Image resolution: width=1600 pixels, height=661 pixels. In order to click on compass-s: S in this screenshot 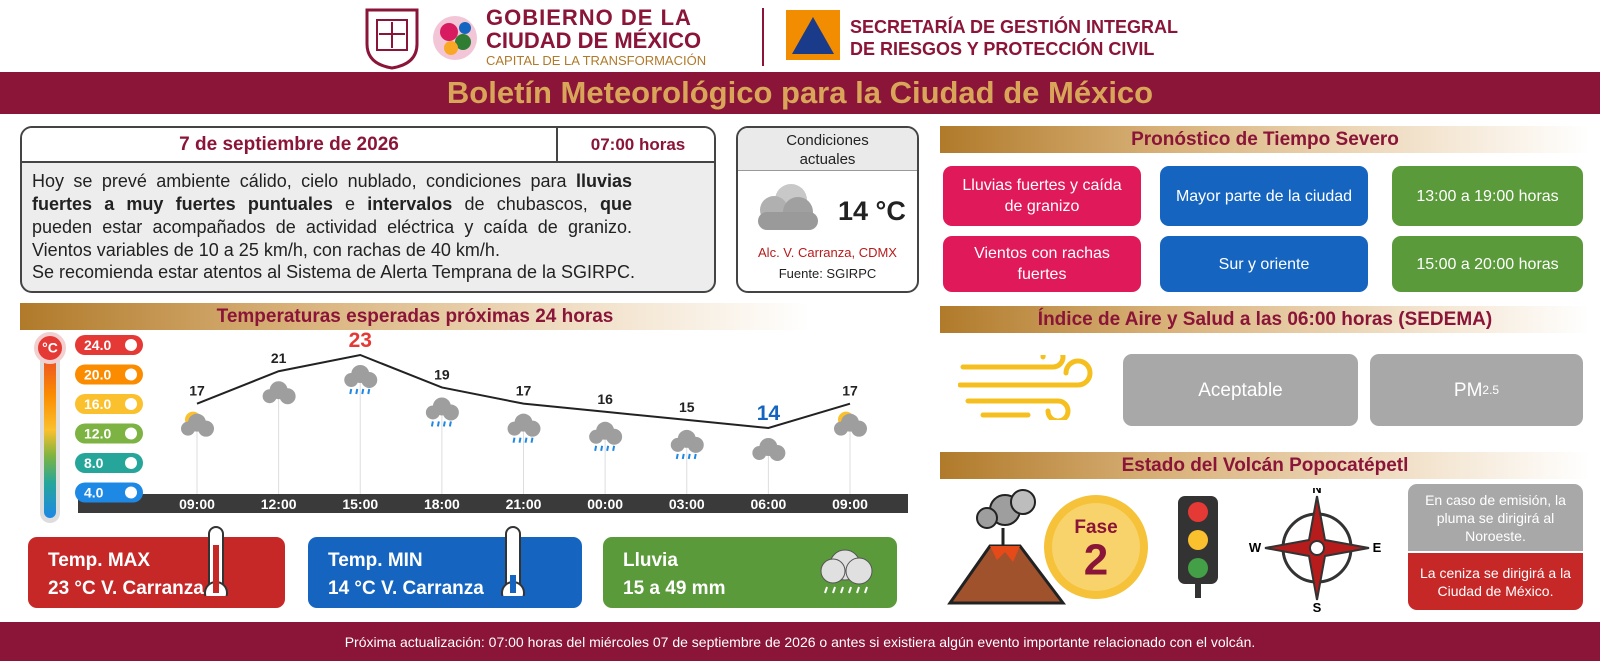, I will do `click(1317, 606)`.